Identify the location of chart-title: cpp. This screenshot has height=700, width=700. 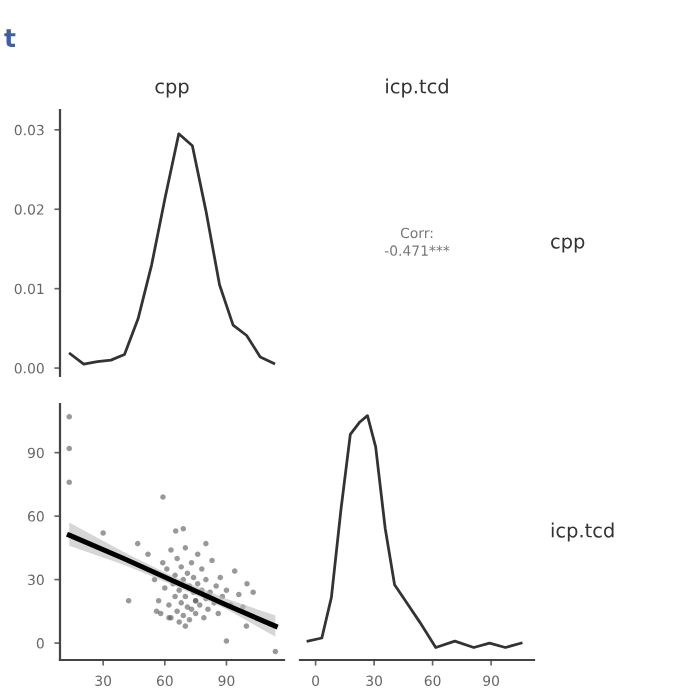
(172, 90).